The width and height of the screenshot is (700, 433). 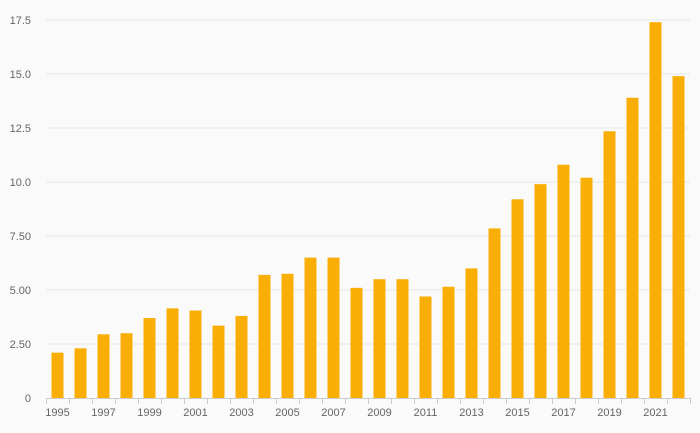 I want to click on bar-2006, so click(x=310, y=327).